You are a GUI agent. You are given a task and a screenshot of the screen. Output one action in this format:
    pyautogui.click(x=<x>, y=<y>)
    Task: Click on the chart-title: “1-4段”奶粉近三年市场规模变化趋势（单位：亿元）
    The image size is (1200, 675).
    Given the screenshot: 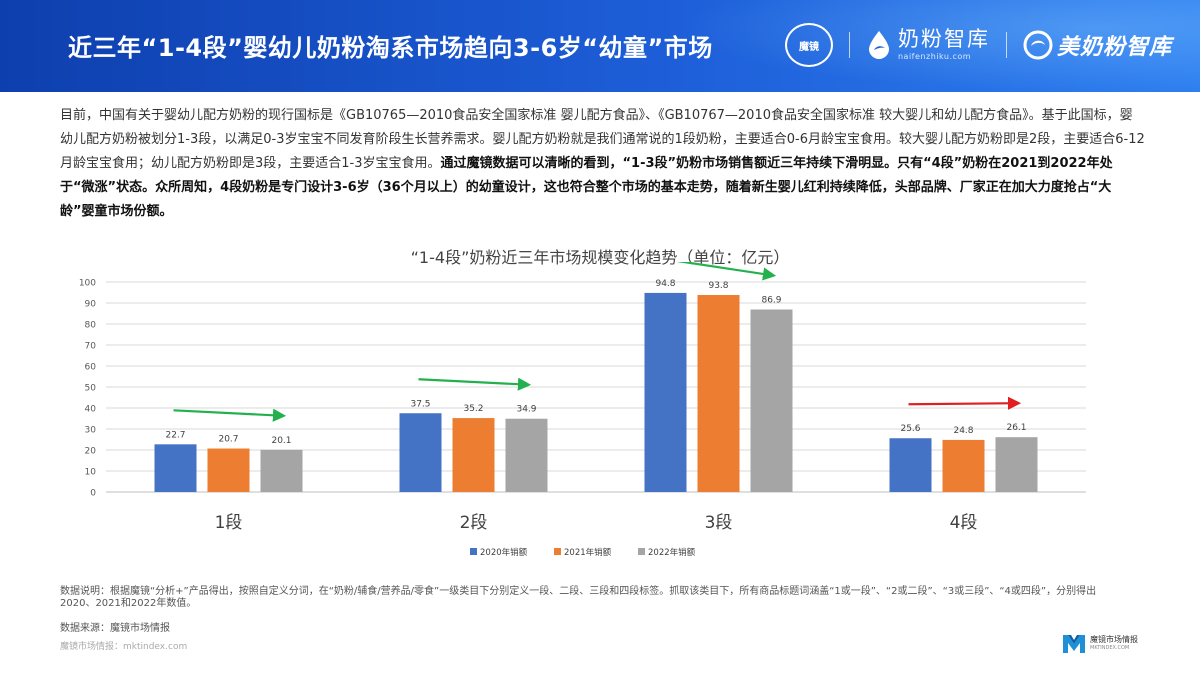 What is the action you would take?
    pyautogui.click(x=600, y=257)
    